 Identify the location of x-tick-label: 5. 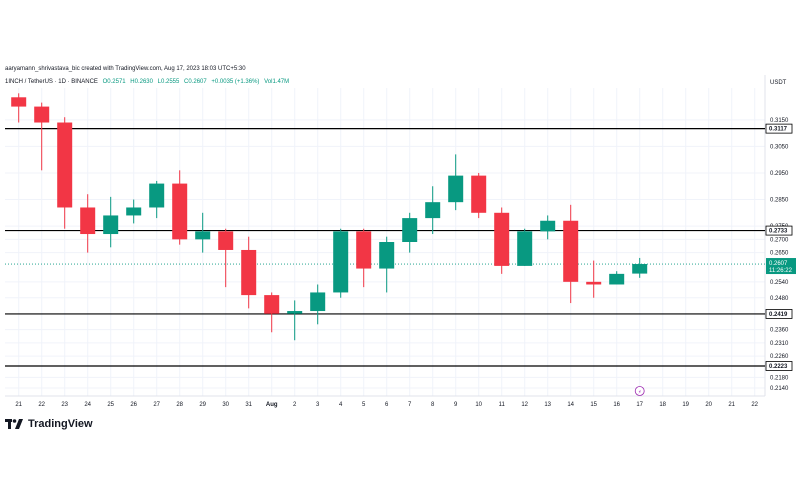
(364, 405).